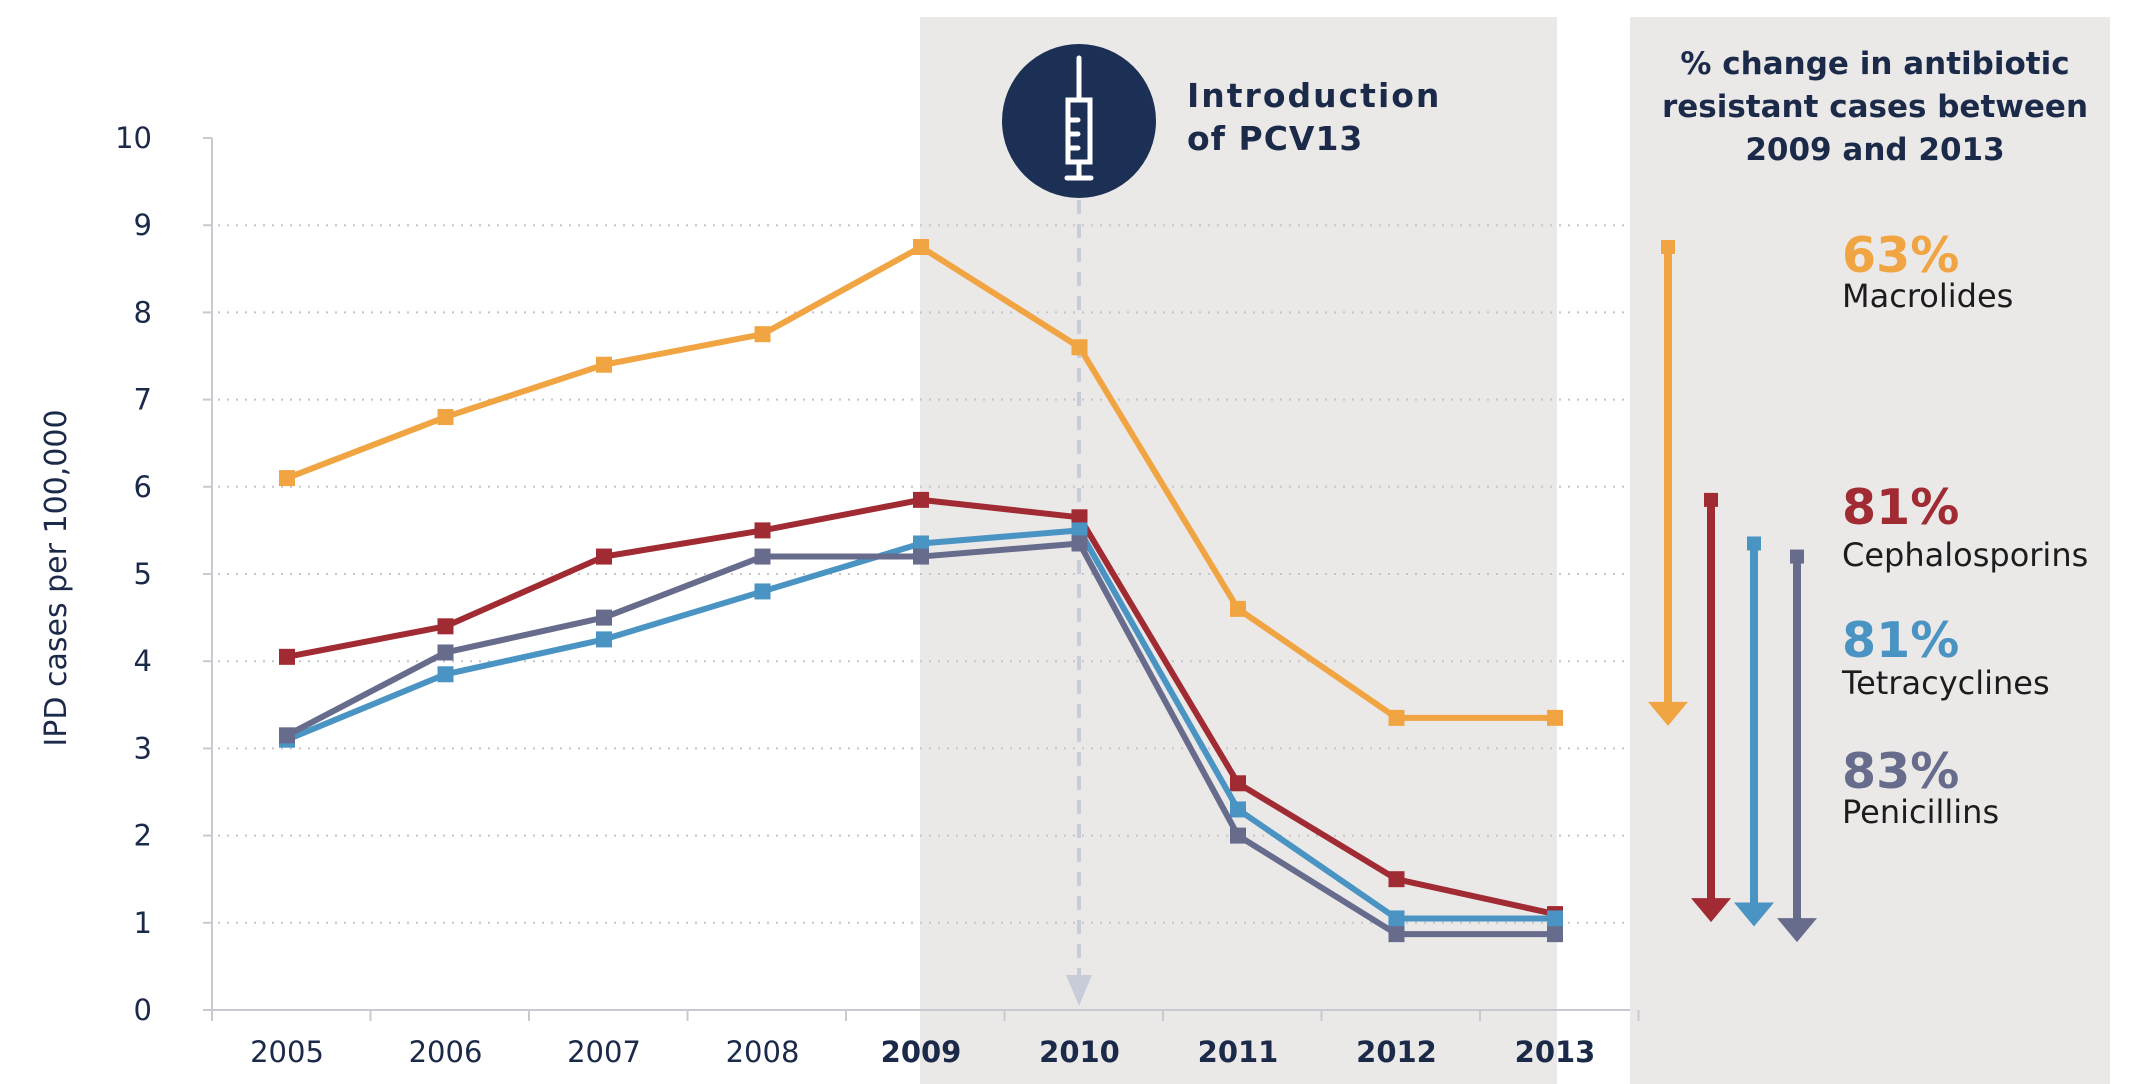 This screenshot has width=2134, height=1084. What do you see at coordinates (1079, 1052) in the screenshot?
I see `x-tick-label: 2010` at bounding box center [1079, 1052].